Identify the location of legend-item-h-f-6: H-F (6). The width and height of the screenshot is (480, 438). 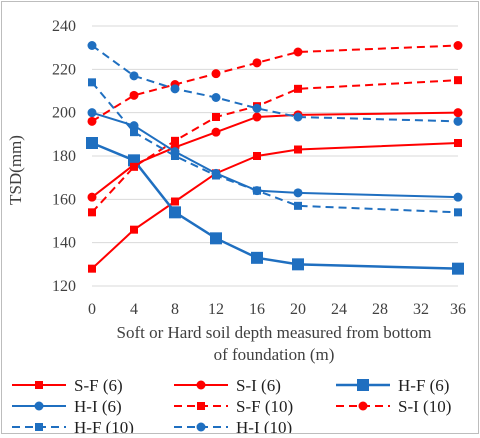
(392, 385).